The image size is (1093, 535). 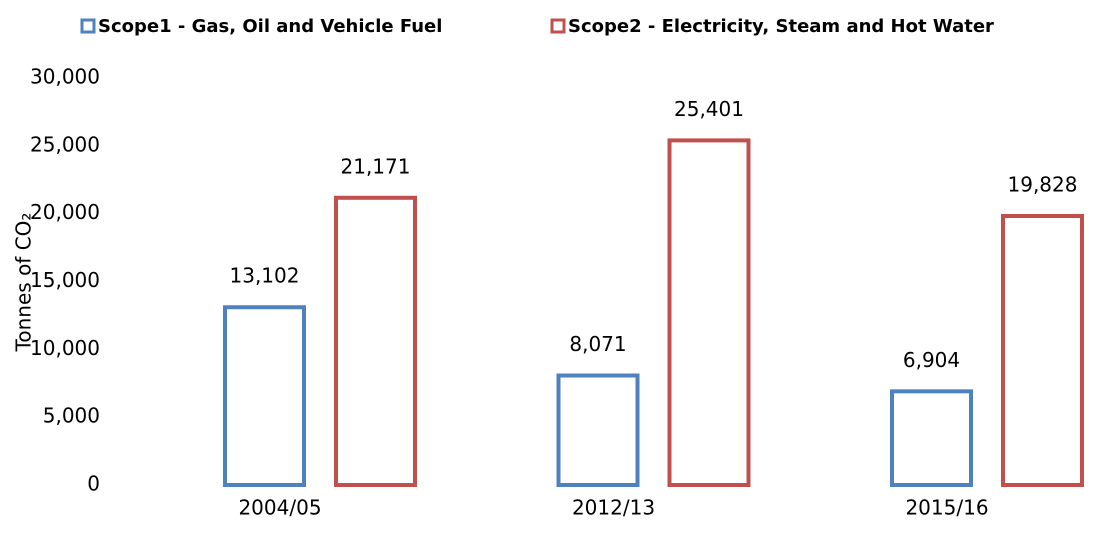 I want to click on y-tick-label: 20,000, so click(x=65, y=212).